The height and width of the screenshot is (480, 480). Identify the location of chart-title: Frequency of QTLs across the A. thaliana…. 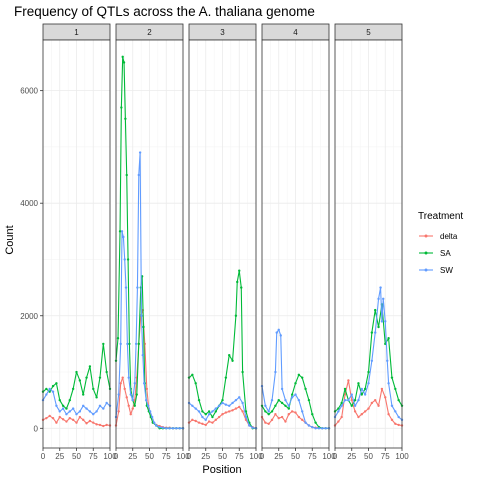
(164, 11).